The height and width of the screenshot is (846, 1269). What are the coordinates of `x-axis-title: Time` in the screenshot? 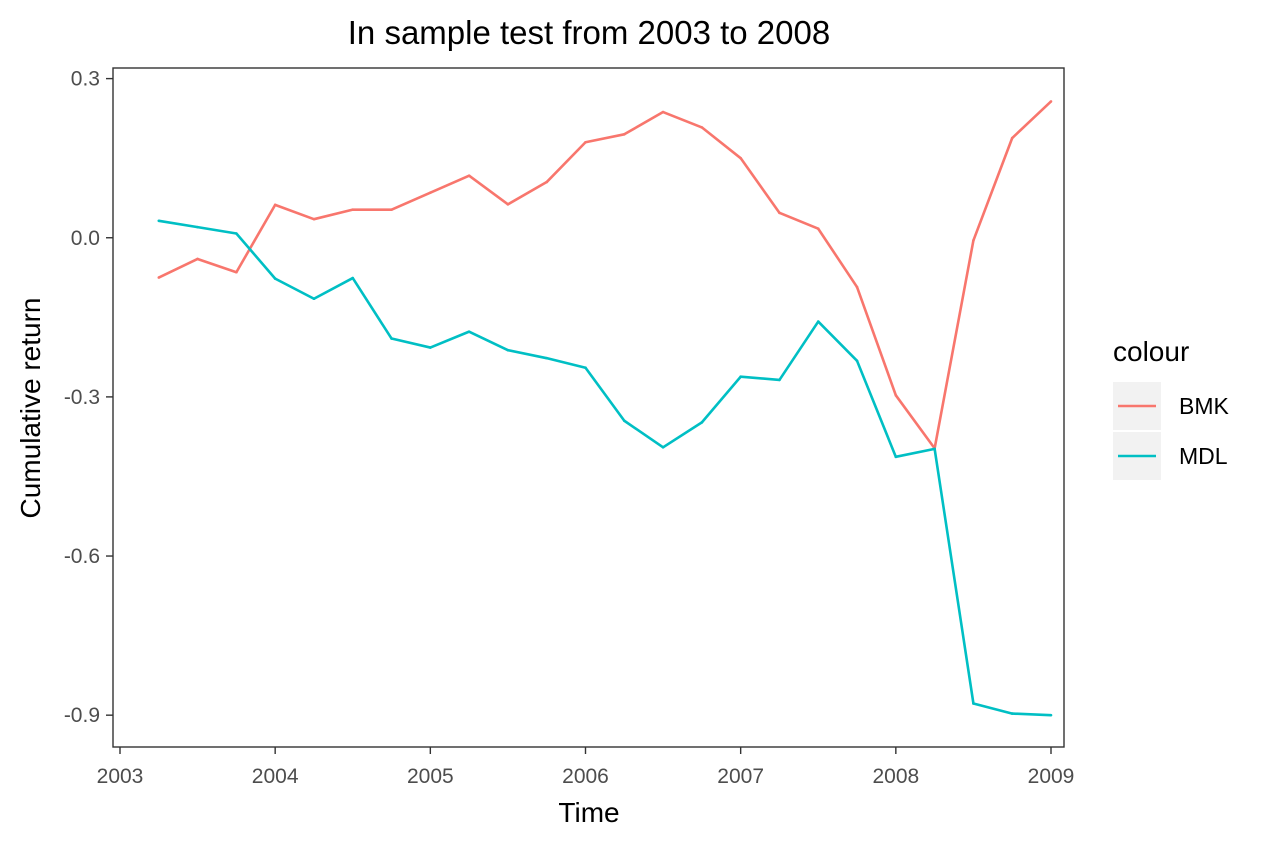 It's located at (588, 812).